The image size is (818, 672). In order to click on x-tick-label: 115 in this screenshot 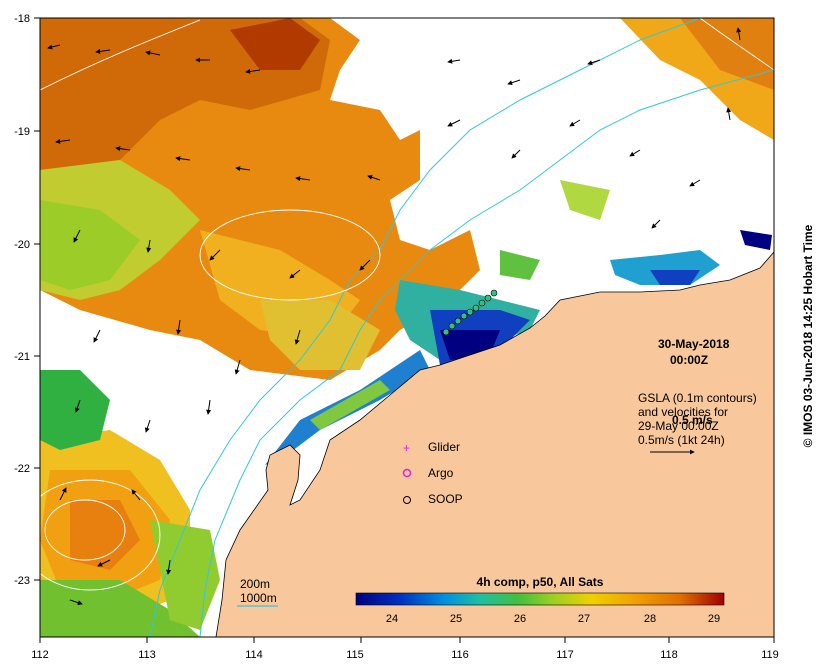, I will do `click(355, 655)`.